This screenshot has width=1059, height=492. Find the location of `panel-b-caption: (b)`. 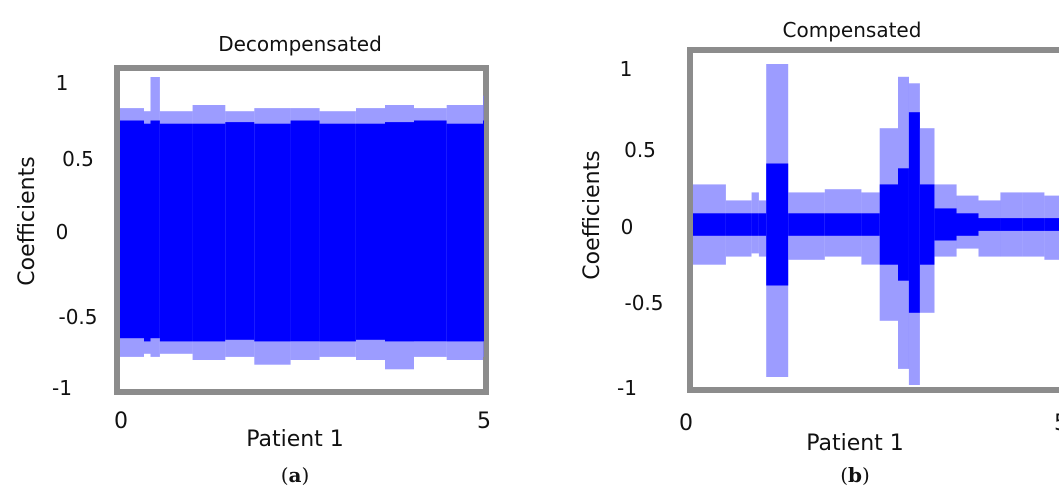

panel-b-caption: (b) is located at coordinates (855, 475).